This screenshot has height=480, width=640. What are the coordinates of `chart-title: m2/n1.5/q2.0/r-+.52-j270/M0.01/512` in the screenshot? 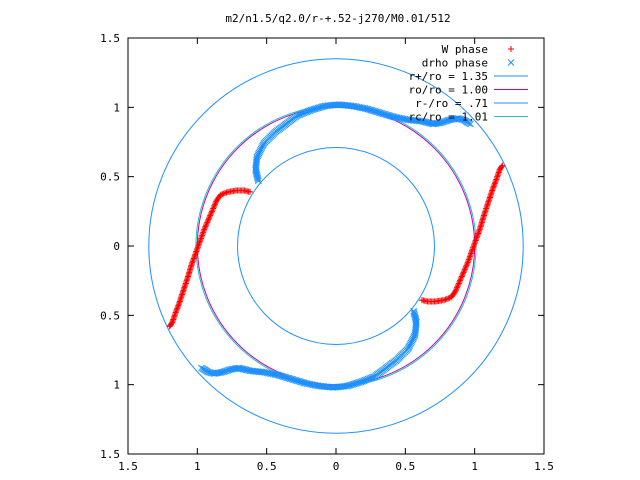 It's located at (337, 18).